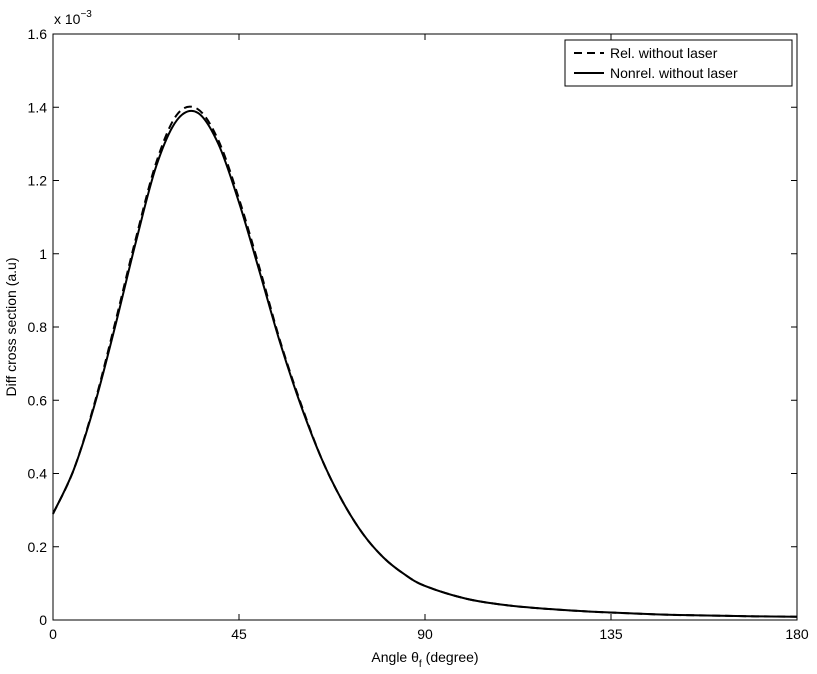 Image resolution: width=817 pixels, height=674 pixels. What do you see at coordinates (797, 634) in the screenshot?
I see `x-tick-label: 180` at bounding box center [797, 634].